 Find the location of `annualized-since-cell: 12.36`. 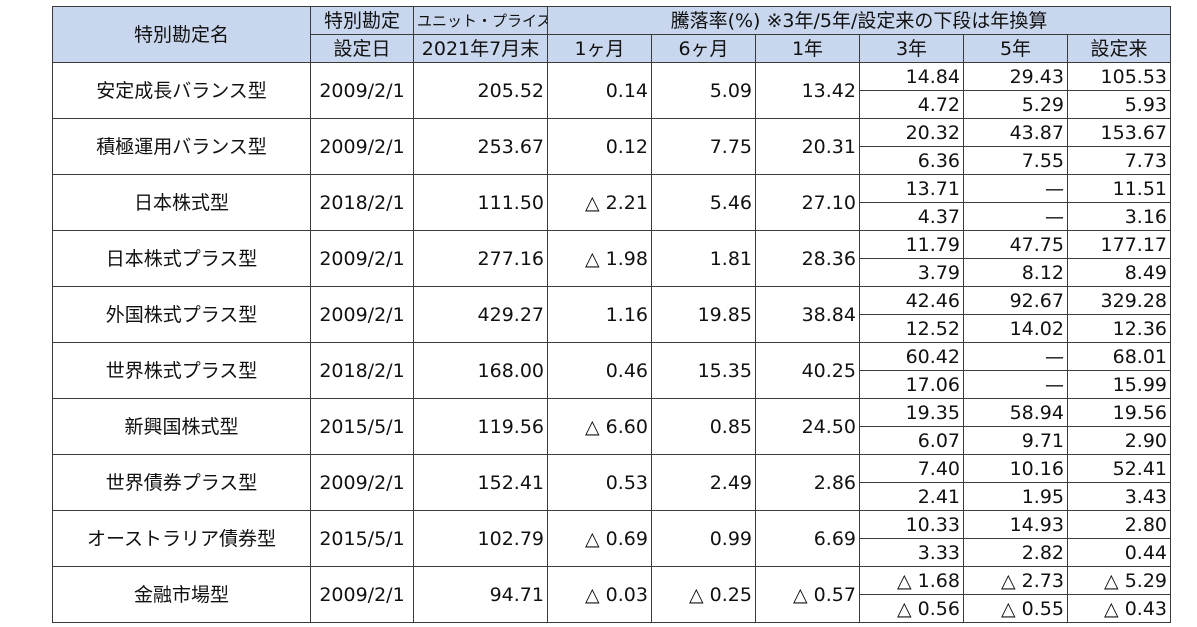

annualized-since-cell: 12.36 is located at coordinates (1119, 328).